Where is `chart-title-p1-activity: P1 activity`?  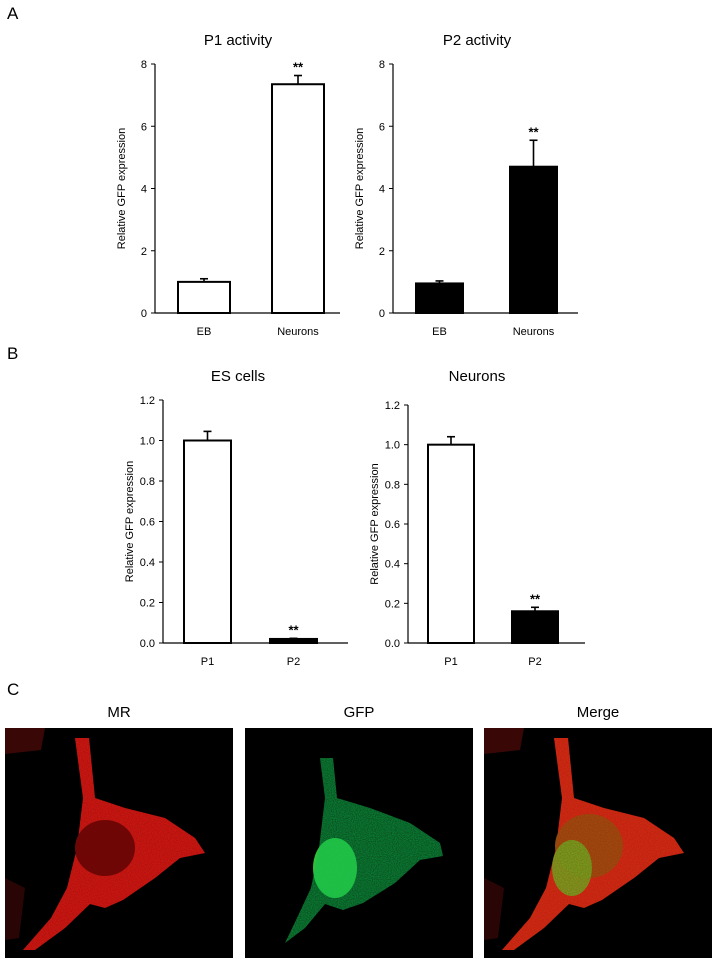 chart-title-p1-activity: P1 activity is located at coordinates (238, 40).